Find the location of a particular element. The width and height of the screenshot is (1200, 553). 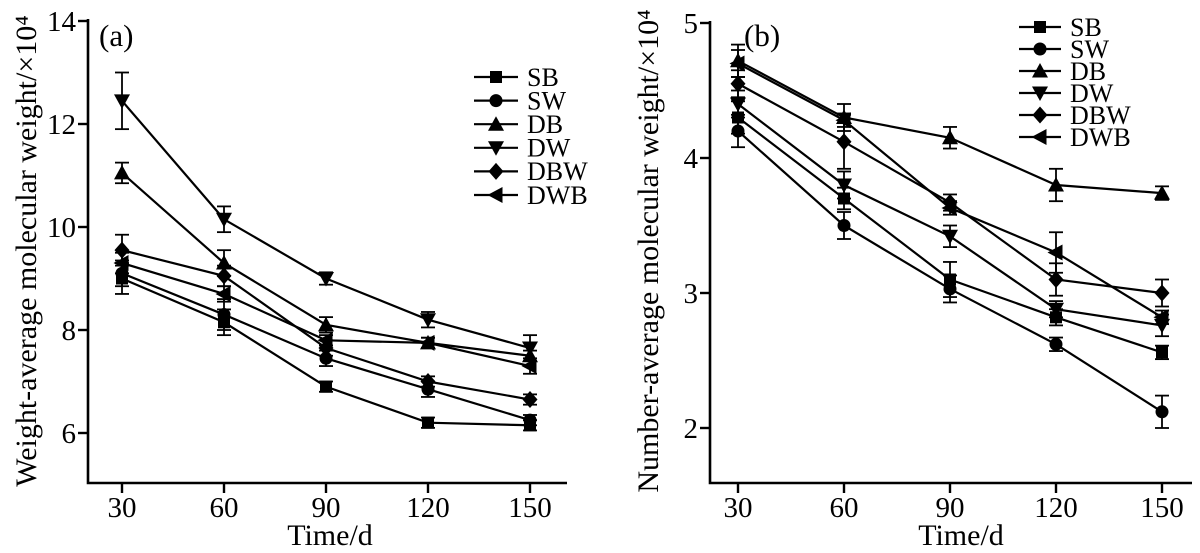

y-axis-title: Number-average molecular weight/×10⁴ is located at coordinates (648, 250).